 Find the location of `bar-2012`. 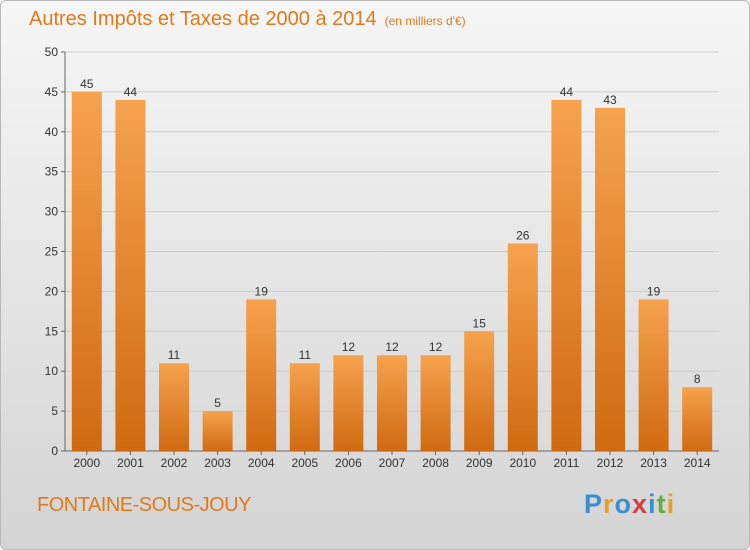

bar-2012 is located at coordinates (610, 279).